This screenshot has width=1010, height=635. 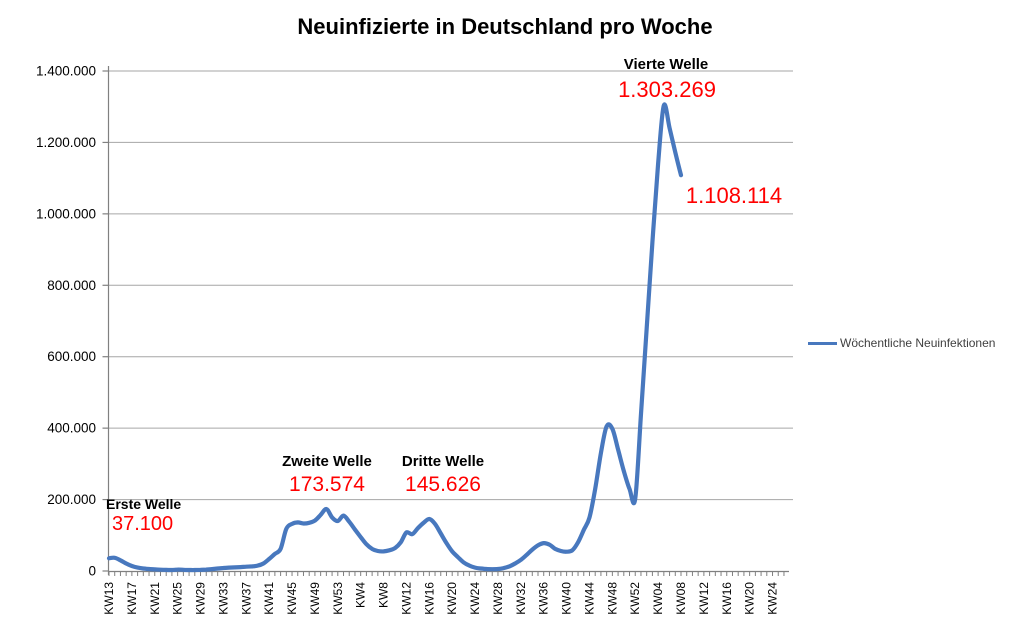 What do you see at coordinates (338, 598) in the screenshot?
I see `x-axis-tick-label: KW53` at bounding box center [338, 598].